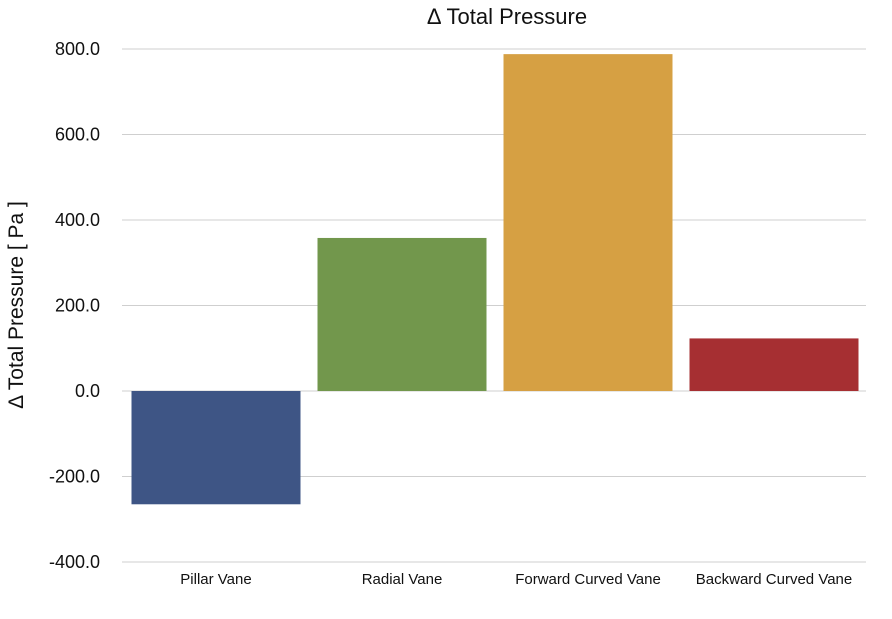  I want to click on x-tick-label: Backward Curved Vane, so click(774, 579).